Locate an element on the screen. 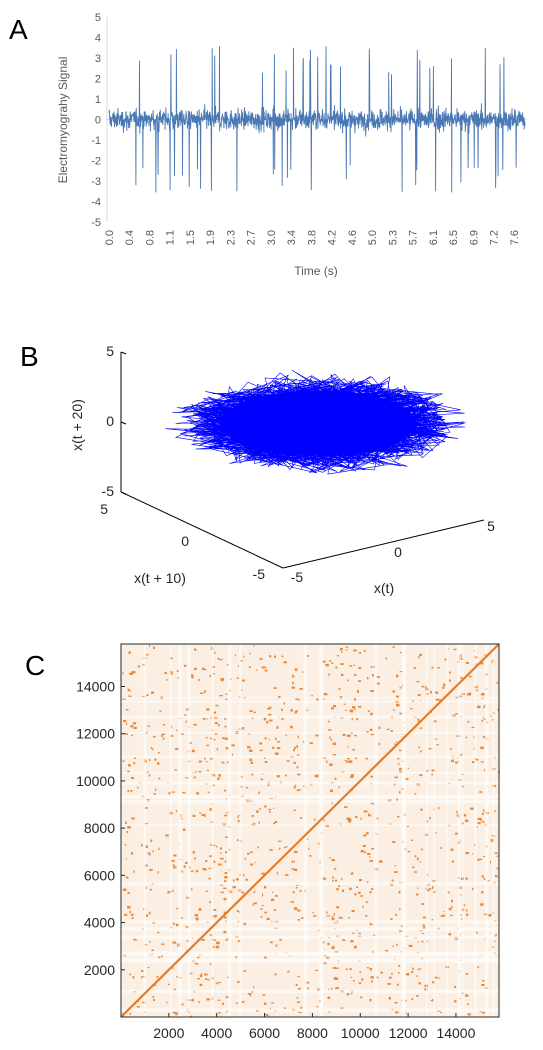  z-tick-label: 5 is located at coordinates (110, 351).